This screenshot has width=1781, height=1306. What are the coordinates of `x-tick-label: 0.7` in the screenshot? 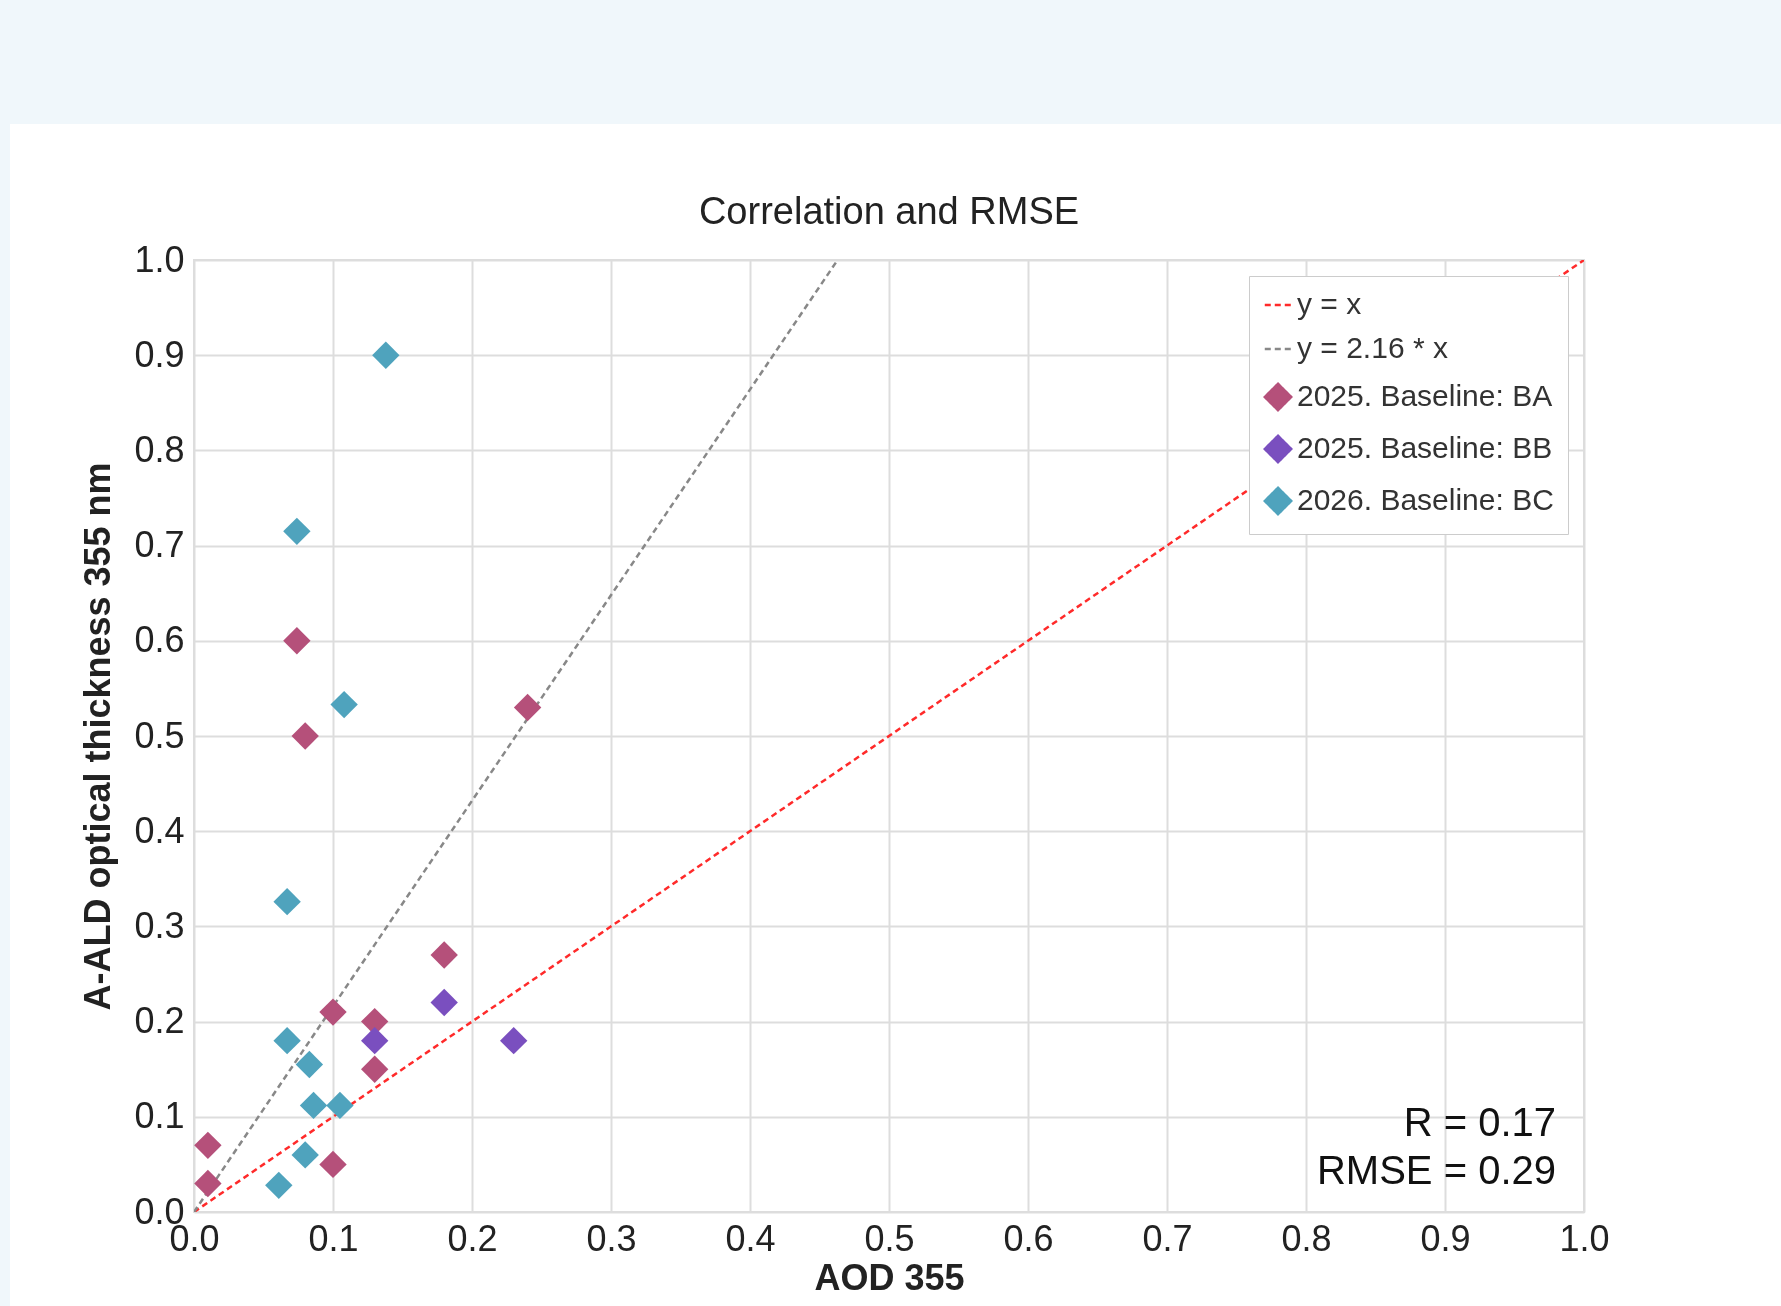 It's located at (1167, 1238).